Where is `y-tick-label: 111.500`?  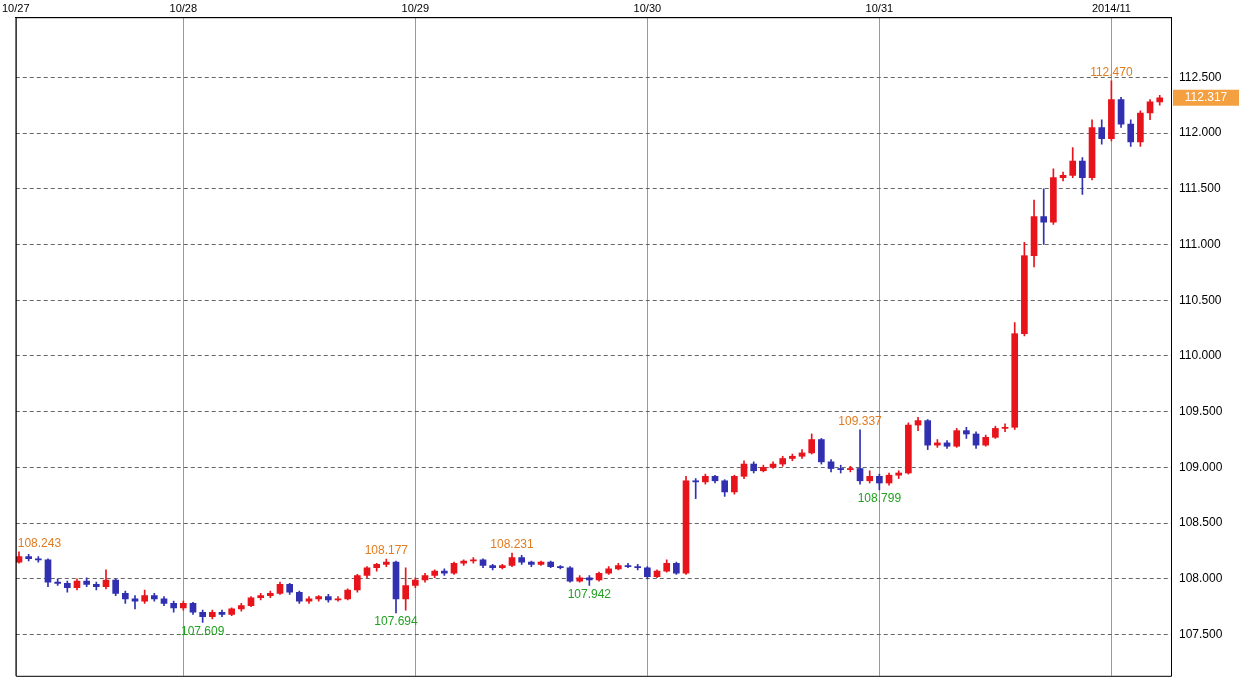 y-tick-label: 111.500 is located at coordinates (1200, 188).